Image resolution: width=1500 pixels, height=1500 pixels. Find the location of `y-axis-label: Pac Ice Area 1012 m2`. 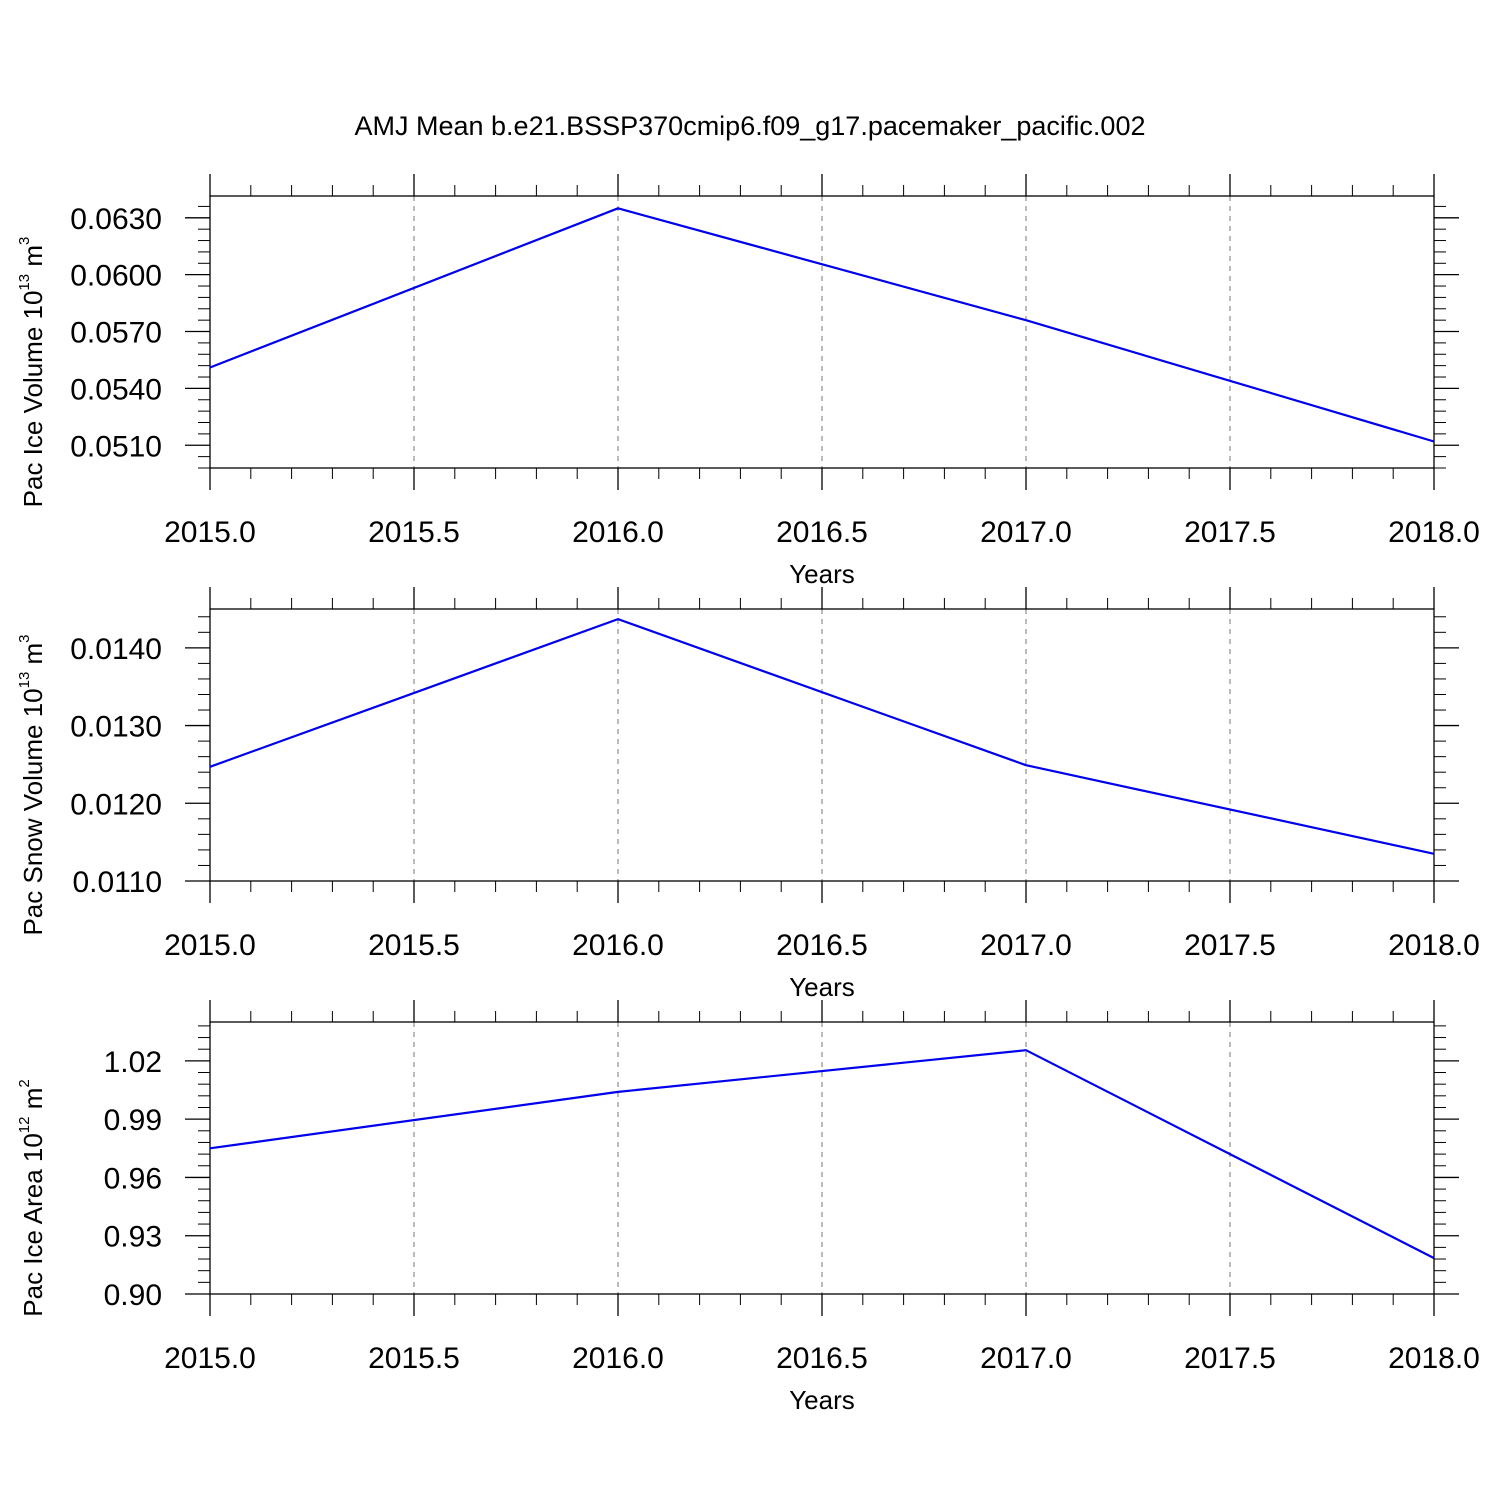

y-axis-label: Pac Ice Area 1012 m2 is located at coordinates (32, 1197).